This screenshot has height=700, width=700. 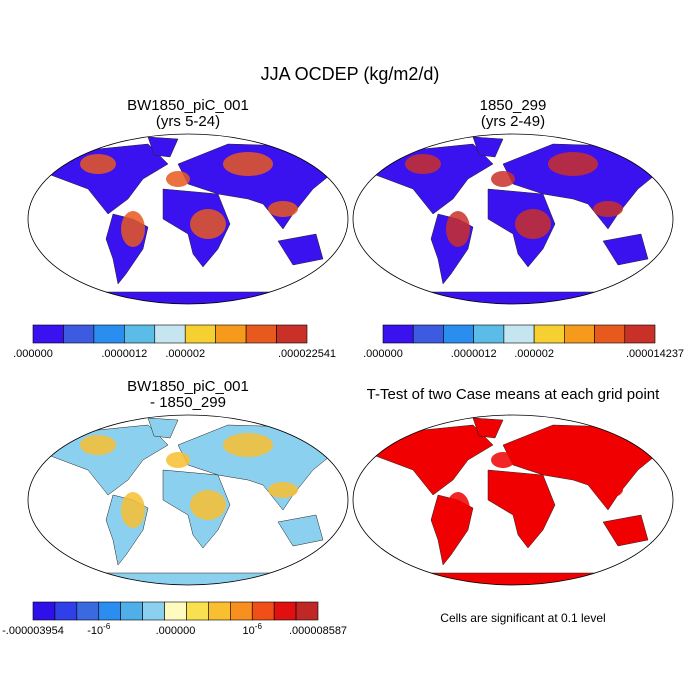 What do you see at coordinates (249, 631) in the screenshot?
I see `label-base: 10` at bounding box center [249, 631].